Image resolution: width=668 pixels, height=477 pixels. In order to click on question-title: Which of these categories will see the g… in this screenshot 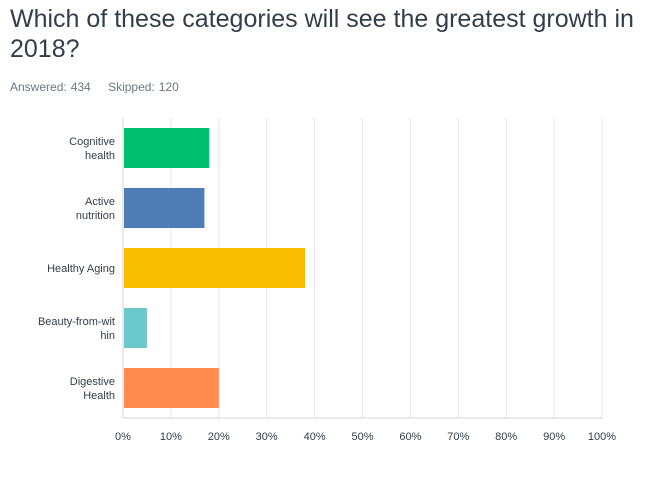, I will do `click(322, 34)`.